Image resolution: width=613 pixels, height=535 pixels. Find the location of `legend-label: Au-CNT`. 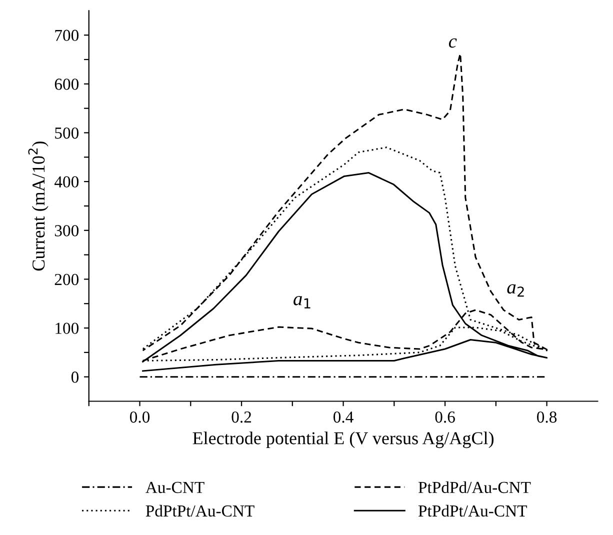

legend-label: Au-CNT is located at coordinates (175, 488).